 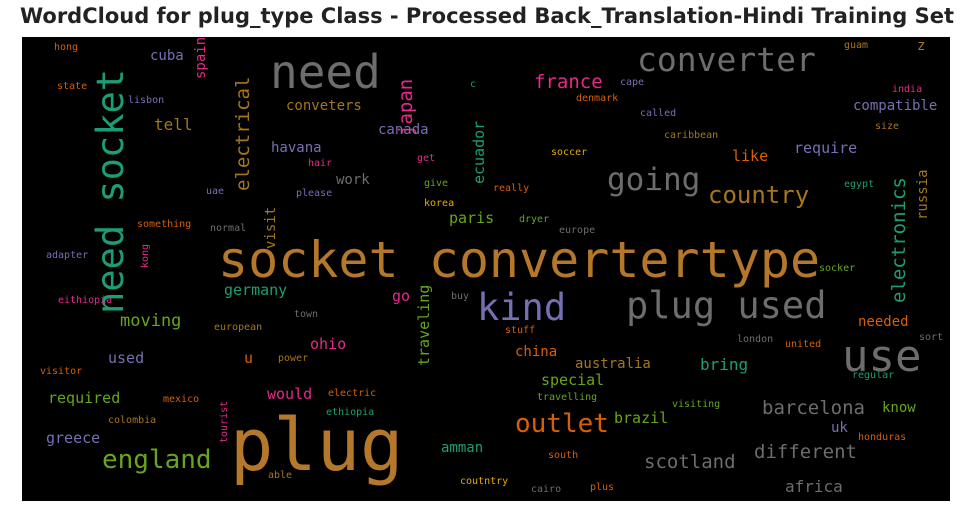 What do you see at coordinates (691, 135) in the screenshot?
I see `word: caribbean` at bounding box center [691, 135].